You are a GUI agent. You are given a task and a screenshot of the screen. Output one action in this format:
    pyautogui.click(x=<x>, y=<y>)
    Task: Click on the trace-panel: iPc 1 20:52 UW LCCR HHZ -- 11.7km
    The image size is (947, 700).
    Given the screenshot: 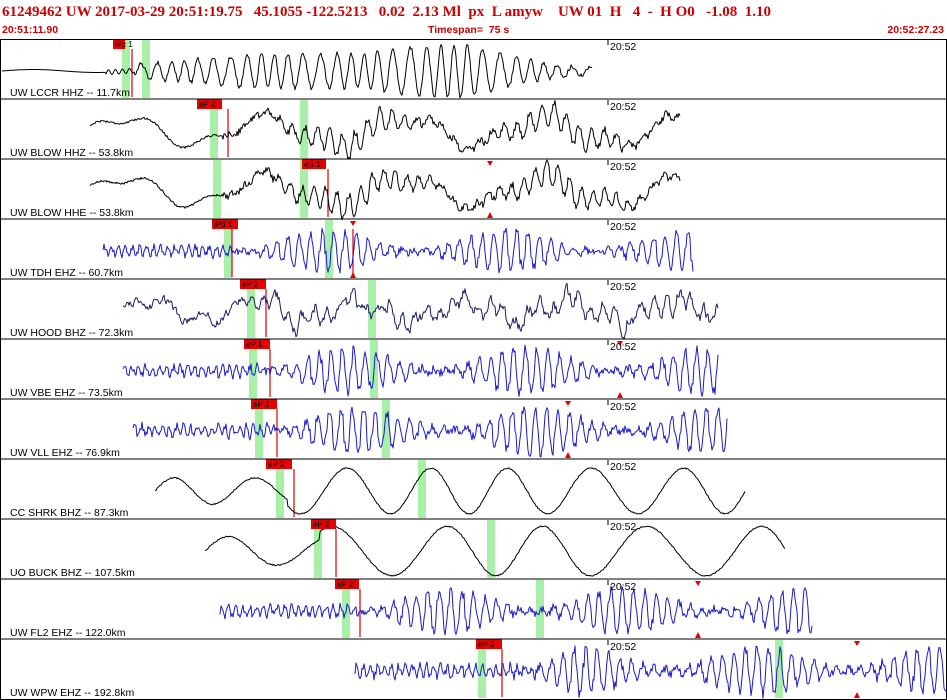 What is the action you would take?
    pyautogui.click(x=473, y=69)
    